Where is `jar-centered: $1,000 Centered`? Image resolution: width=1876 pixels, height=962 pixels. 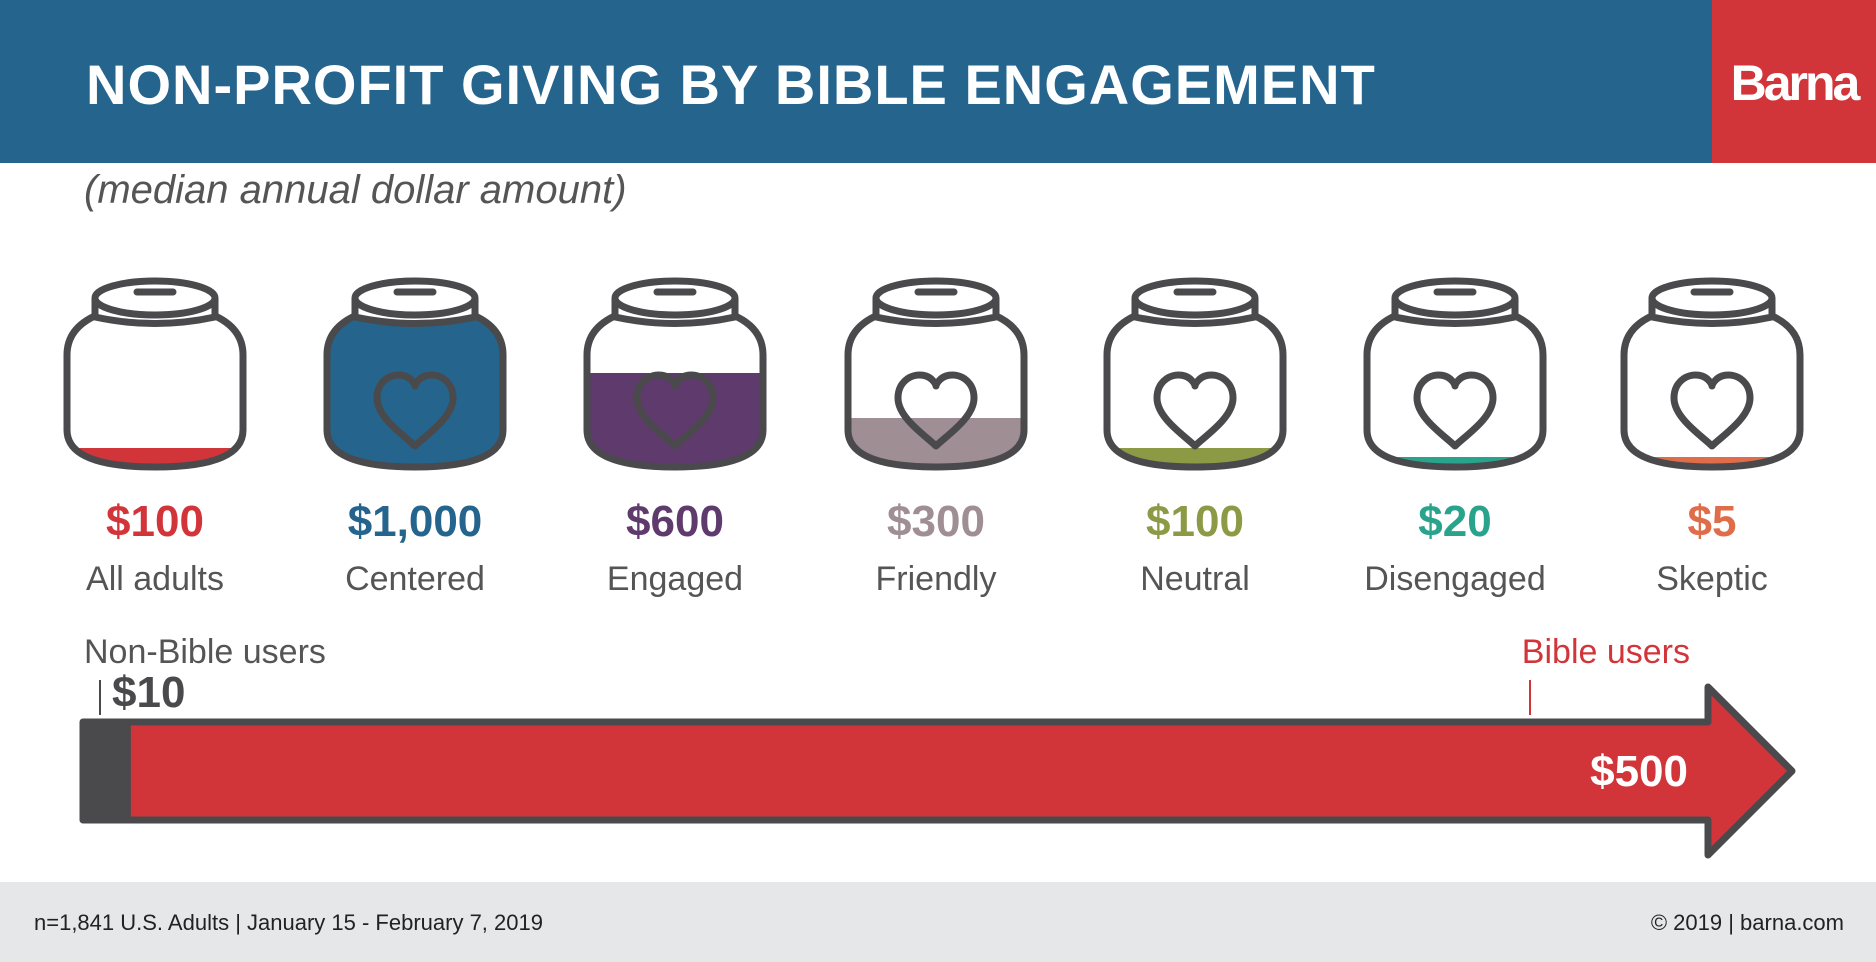 jar-centered: $1,000 Centered is located at coordinates (415, 437).